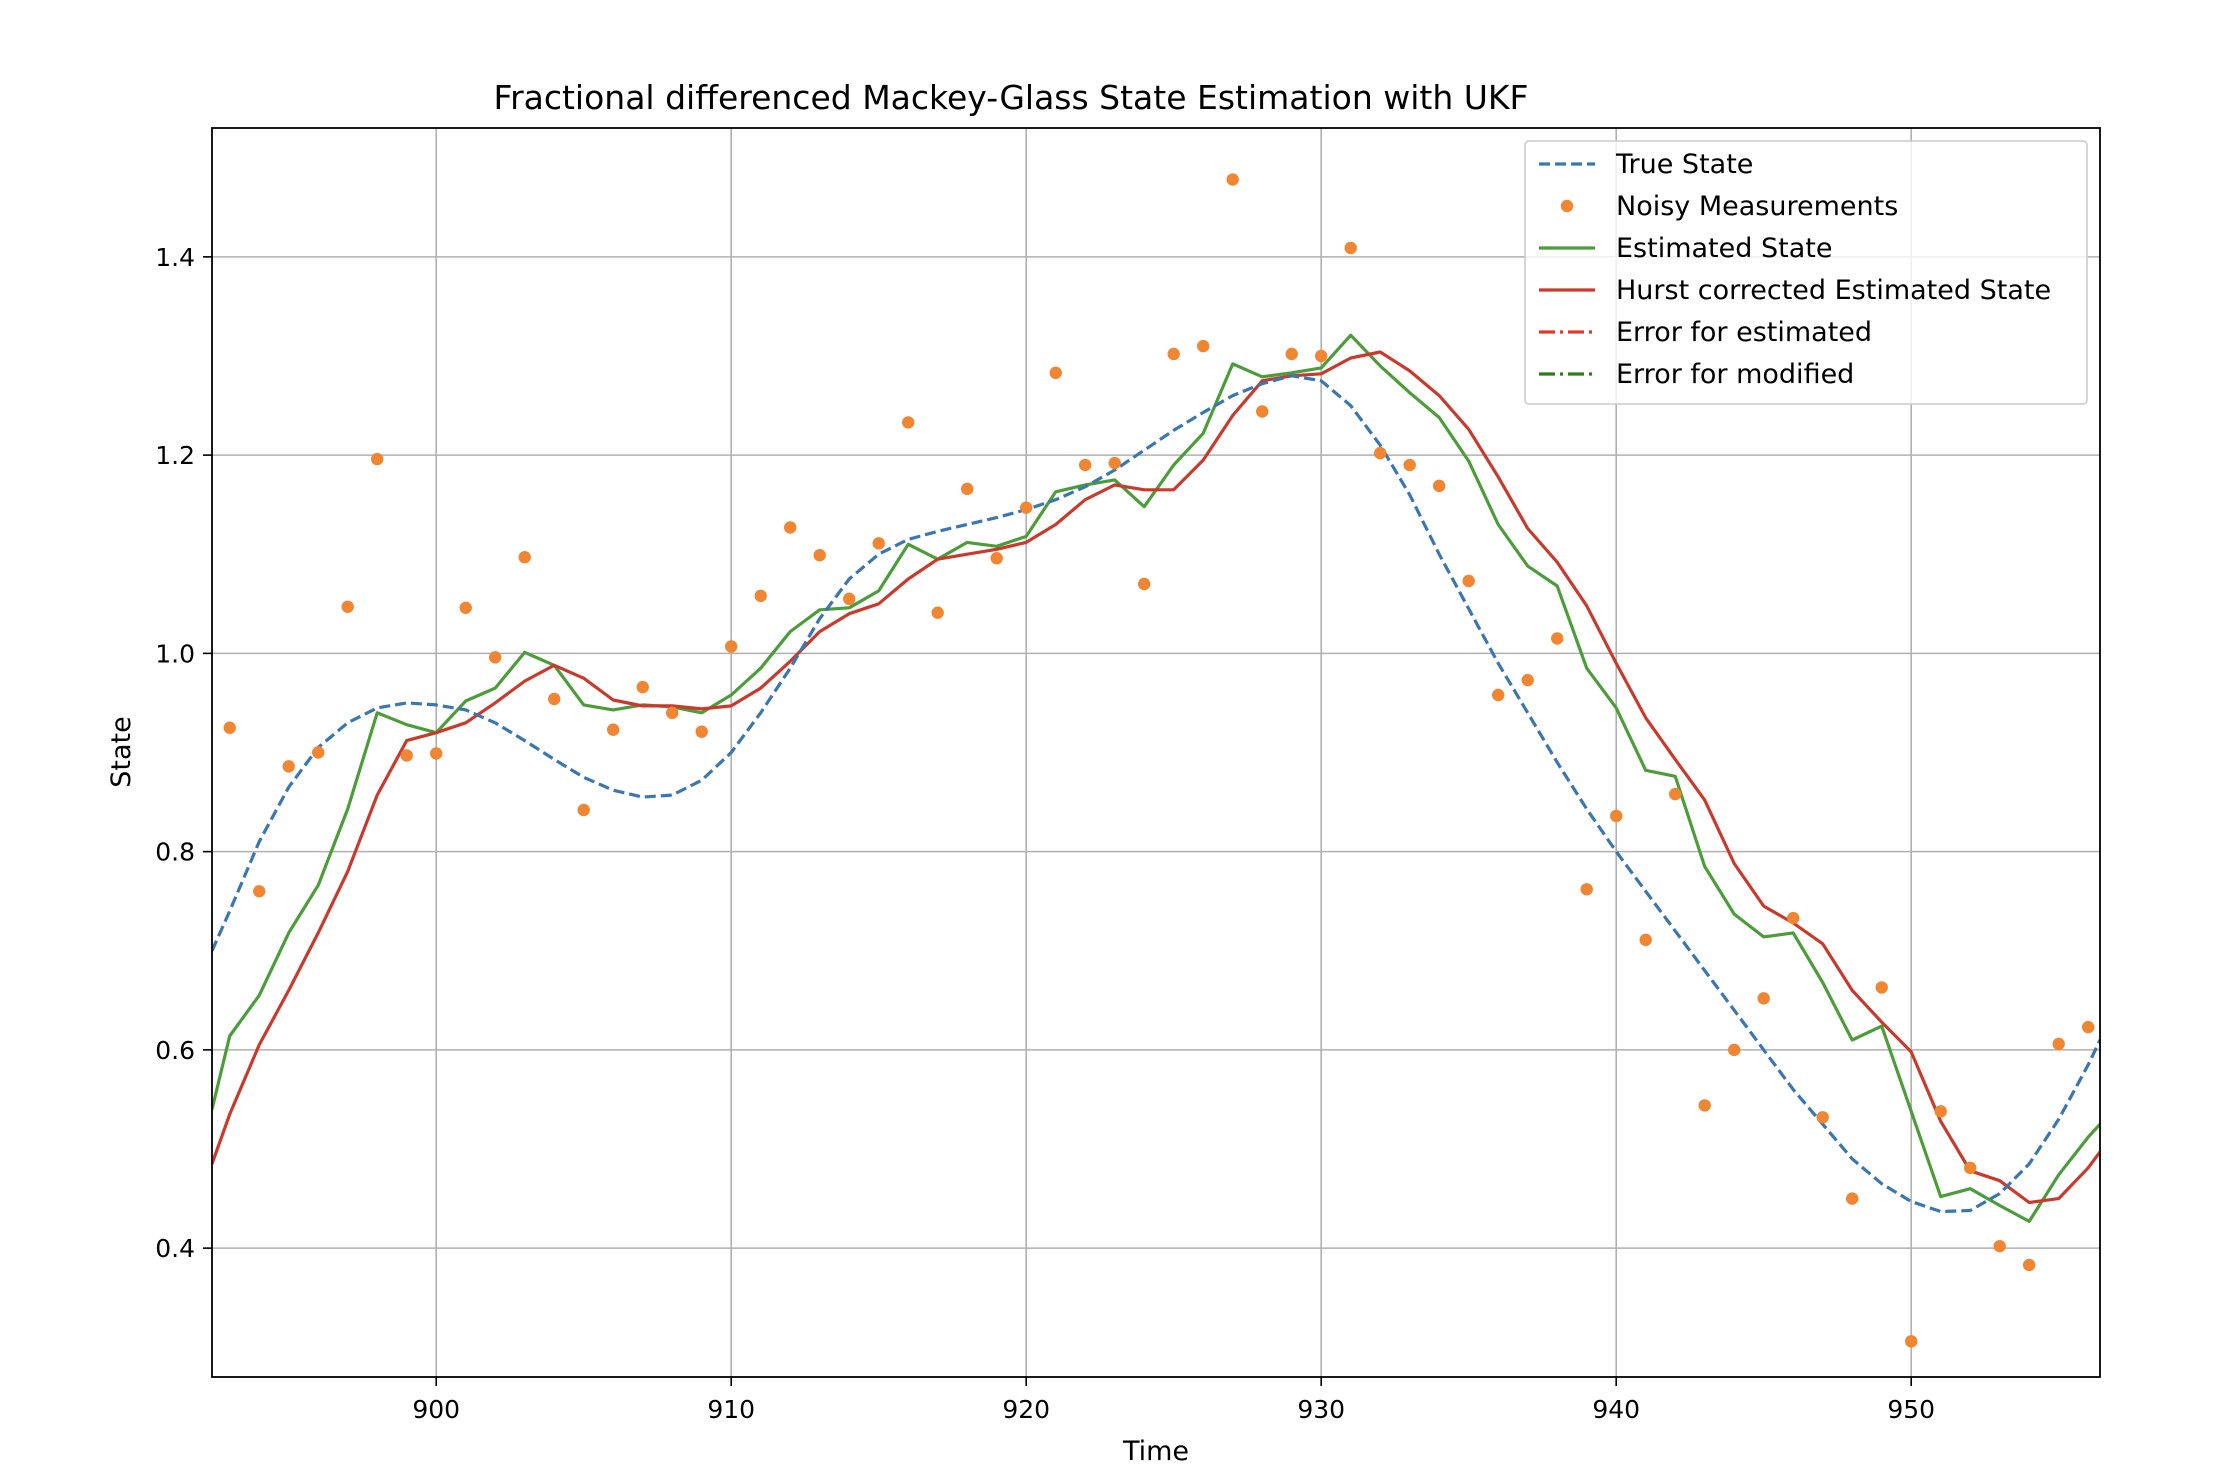 The height and width of the screenshot is (1476, 2222). I want to click on legend-entry: True State, so click(1646, 164).